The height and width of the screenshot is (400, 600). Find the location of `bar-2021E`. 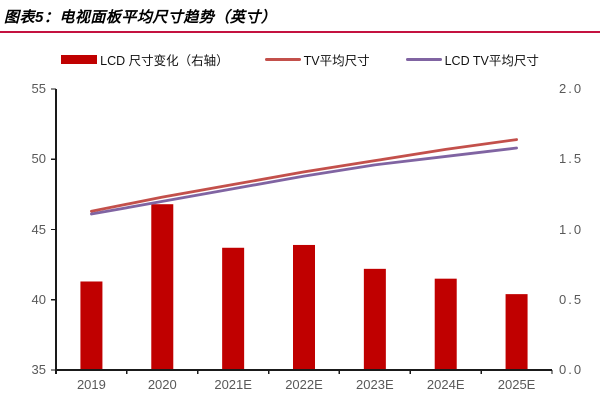

bar-2021E is located at coordinates (233, 308).